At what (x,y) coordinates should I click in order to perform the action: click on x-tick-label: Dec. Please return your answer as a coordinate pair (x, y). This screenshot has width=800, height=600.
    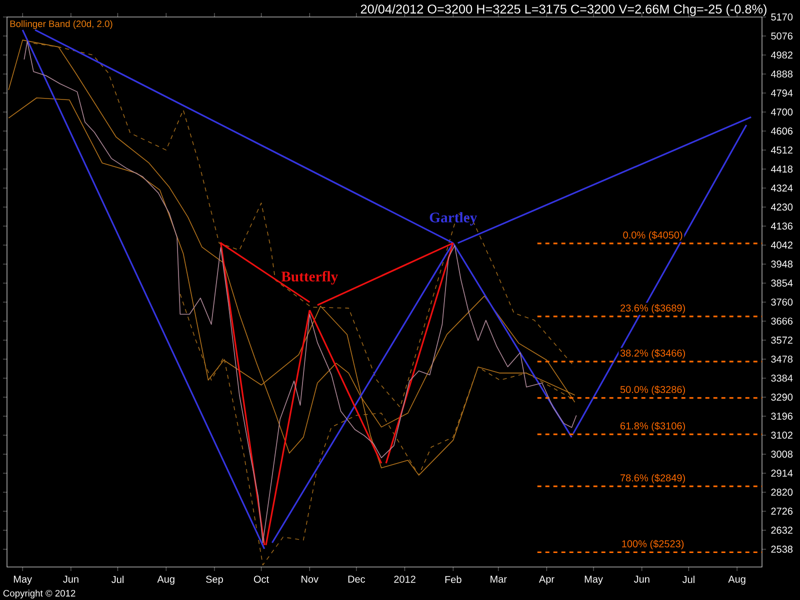
    Looking at the image, I should click on (357, 579).